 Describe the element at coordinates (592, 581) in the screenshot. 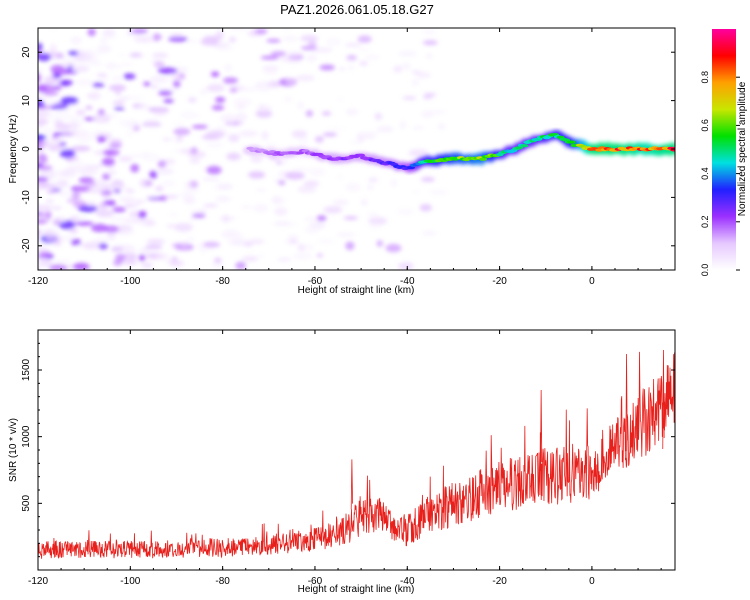

I see `x-tick-label: 0` at that location.